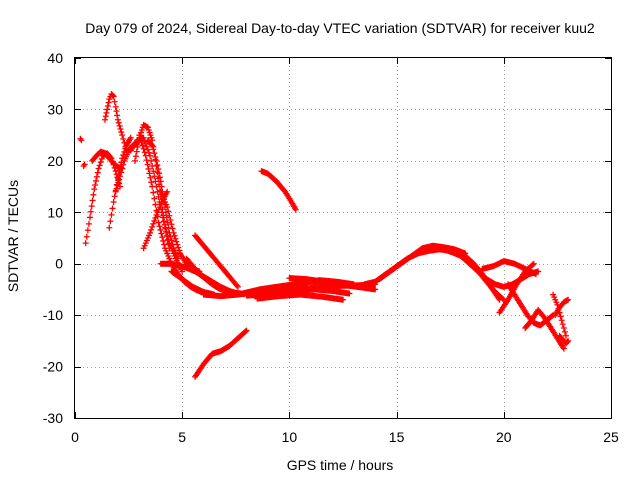 This screenshot has width=640, height=480. Describe the element at coordinates (59, 264) in the screenshot. I see `y-tick-label: 0` at that location.